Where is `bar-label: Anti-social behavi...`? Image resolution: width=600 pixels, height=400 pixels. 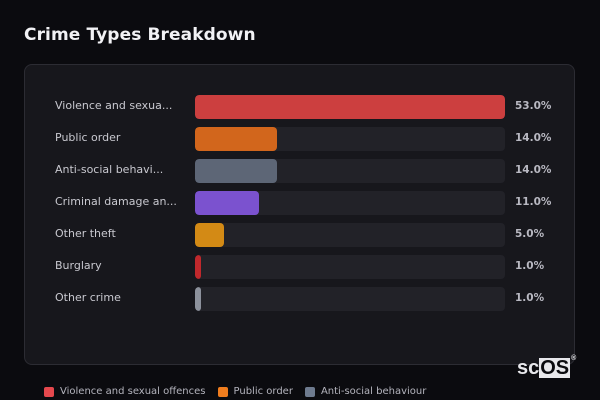 bar-label: Anti-social behavi... is located at coordinates (109, 169).